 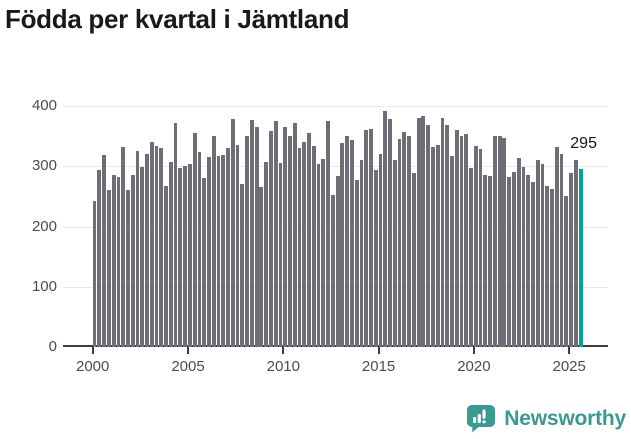 What do you see at coordinates (204, 262) in the screenshot?
I see `bar-2005Q4` at bounding box center [204, 262].